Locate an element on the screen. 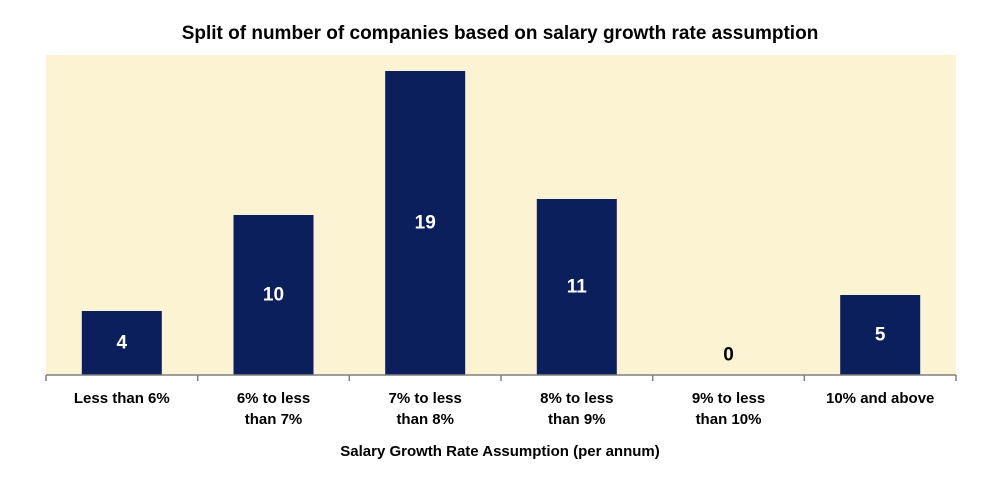 The width and height of the screenshot is (997, 481). x-tick-label-line: Less than 6% is located at coordinates (122, 398).